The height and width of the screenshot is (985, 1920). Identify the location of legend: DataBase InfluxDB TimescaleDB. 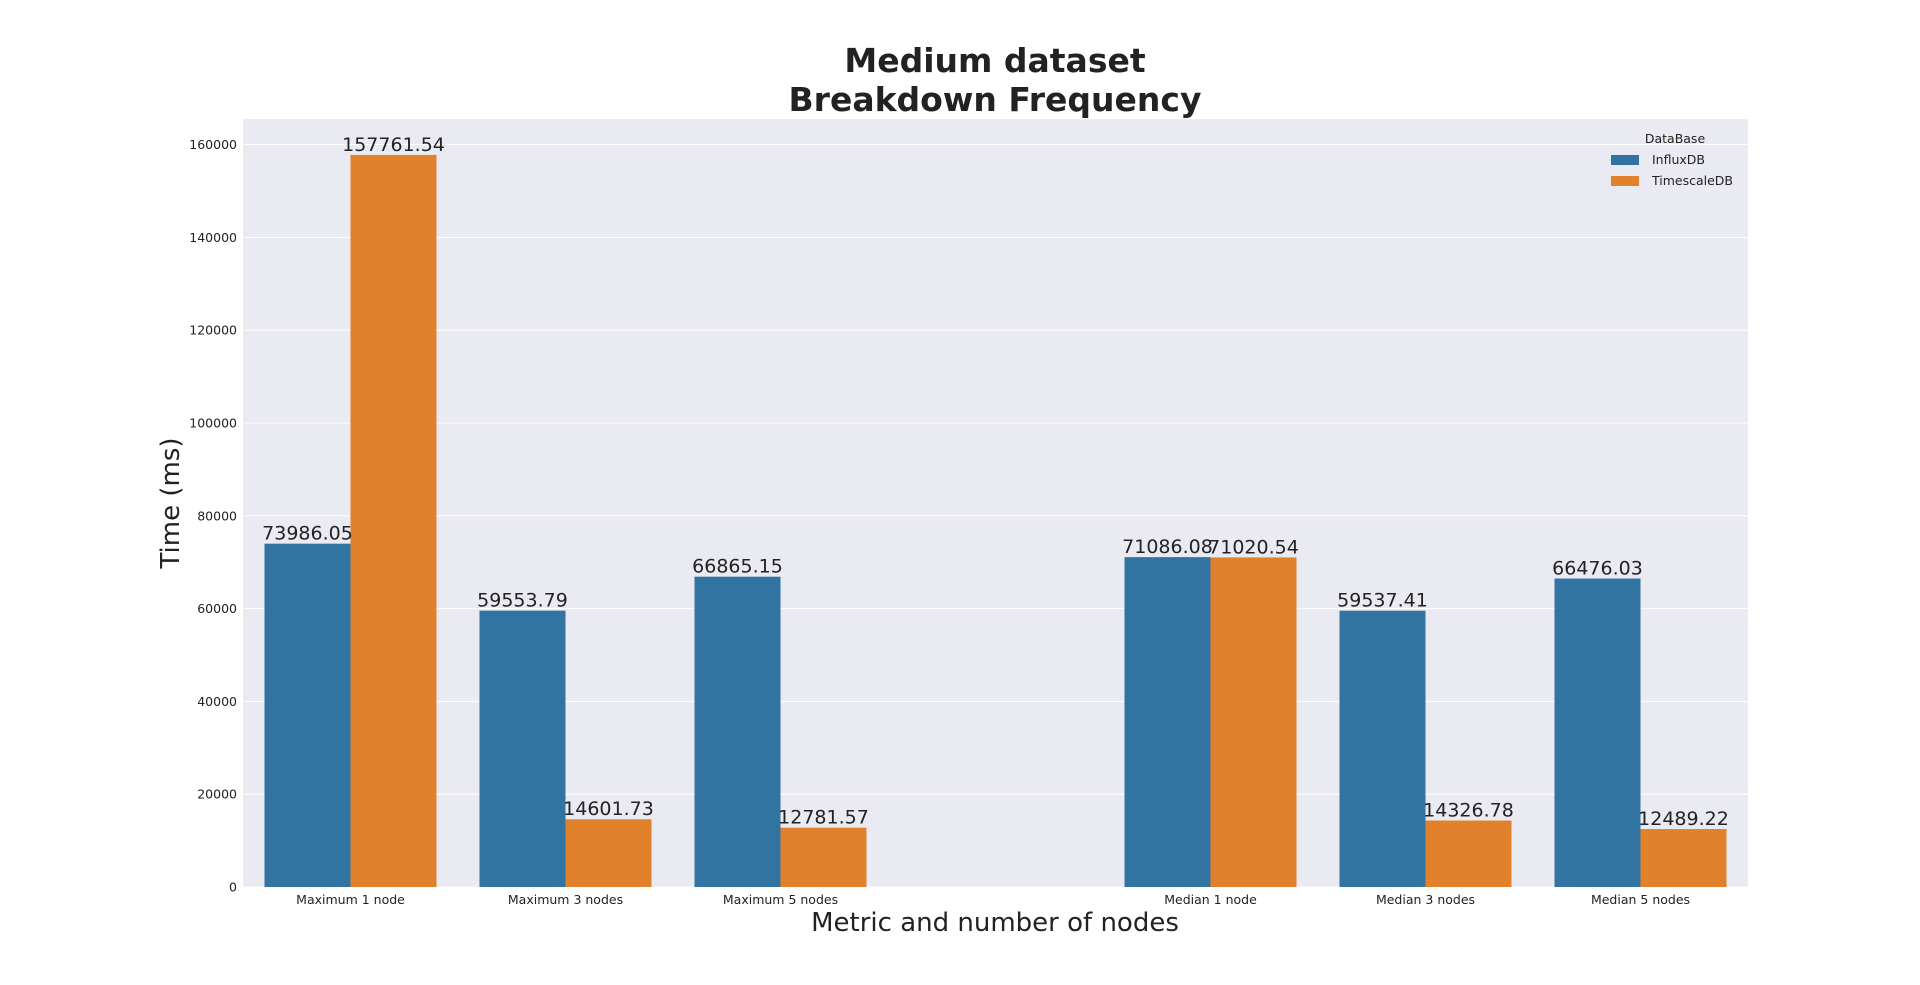
(1672, 159).